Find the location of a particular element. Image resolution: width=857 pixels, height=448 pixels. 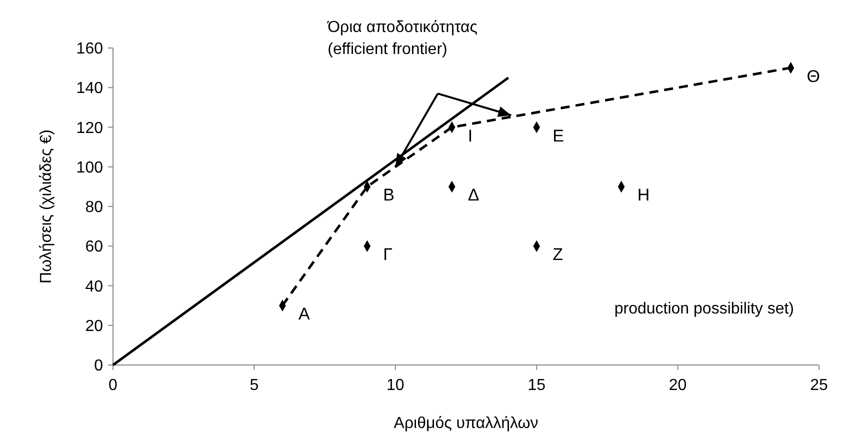

x-tick-label: 10 is located at coordinates (395, 385).